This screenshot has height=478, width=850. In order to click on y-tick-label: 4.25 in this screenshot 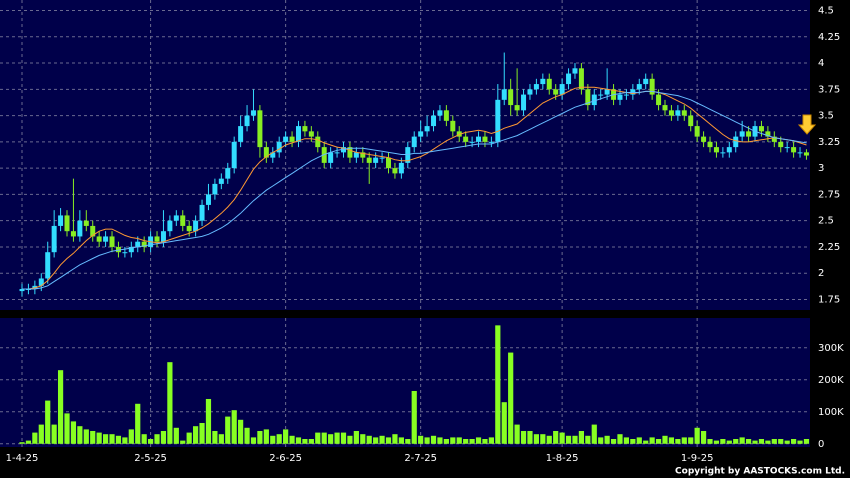, I will do `click(829, 37)`.